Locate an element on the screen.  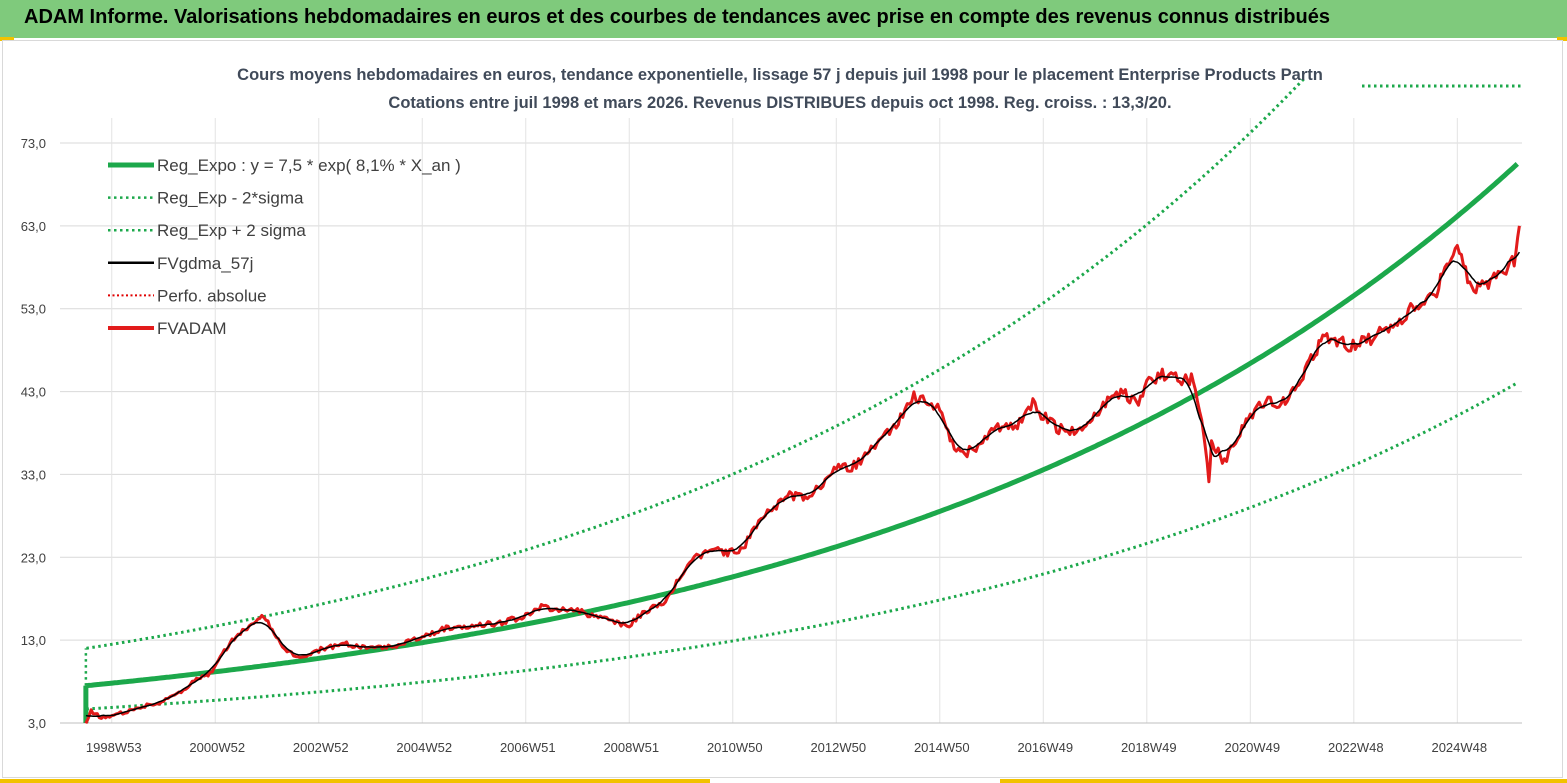
y-tick-label: 43,0 is located at coordinates (33, 392).